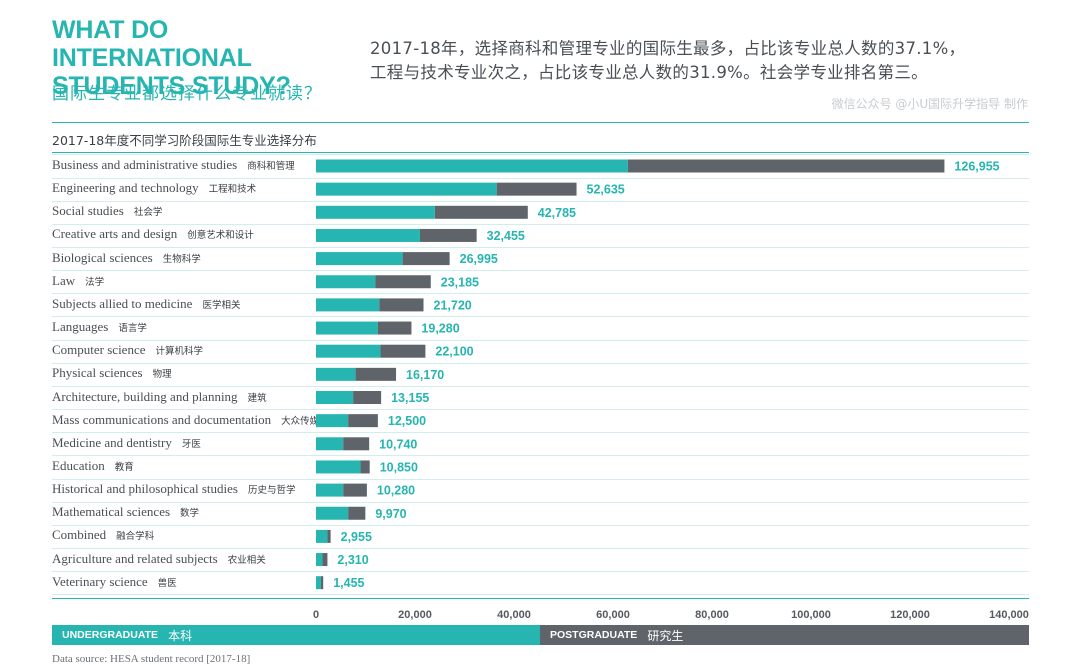 Image resolution: width=1080 pixels, height=665 pixels. I want to click on category-label-cn: 建筑, so click(257, 398).